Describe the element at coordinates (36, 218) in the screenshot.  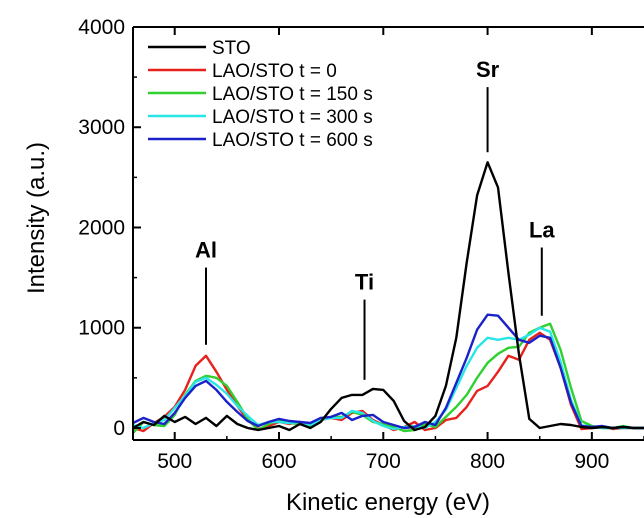
I see `y-axis-title: Intensity (a.u.)` at that location.